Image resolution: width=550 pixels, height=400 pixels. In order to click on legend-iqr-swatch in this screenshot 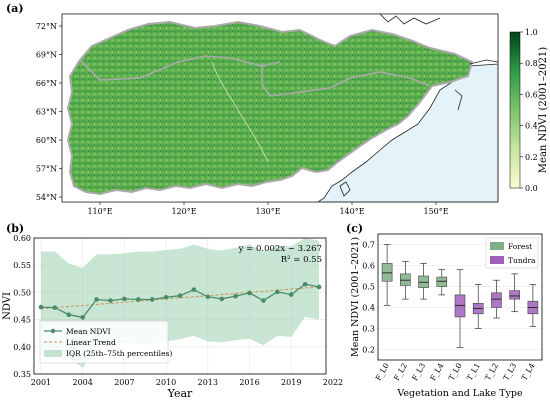, I will do `click(53, 353)`.